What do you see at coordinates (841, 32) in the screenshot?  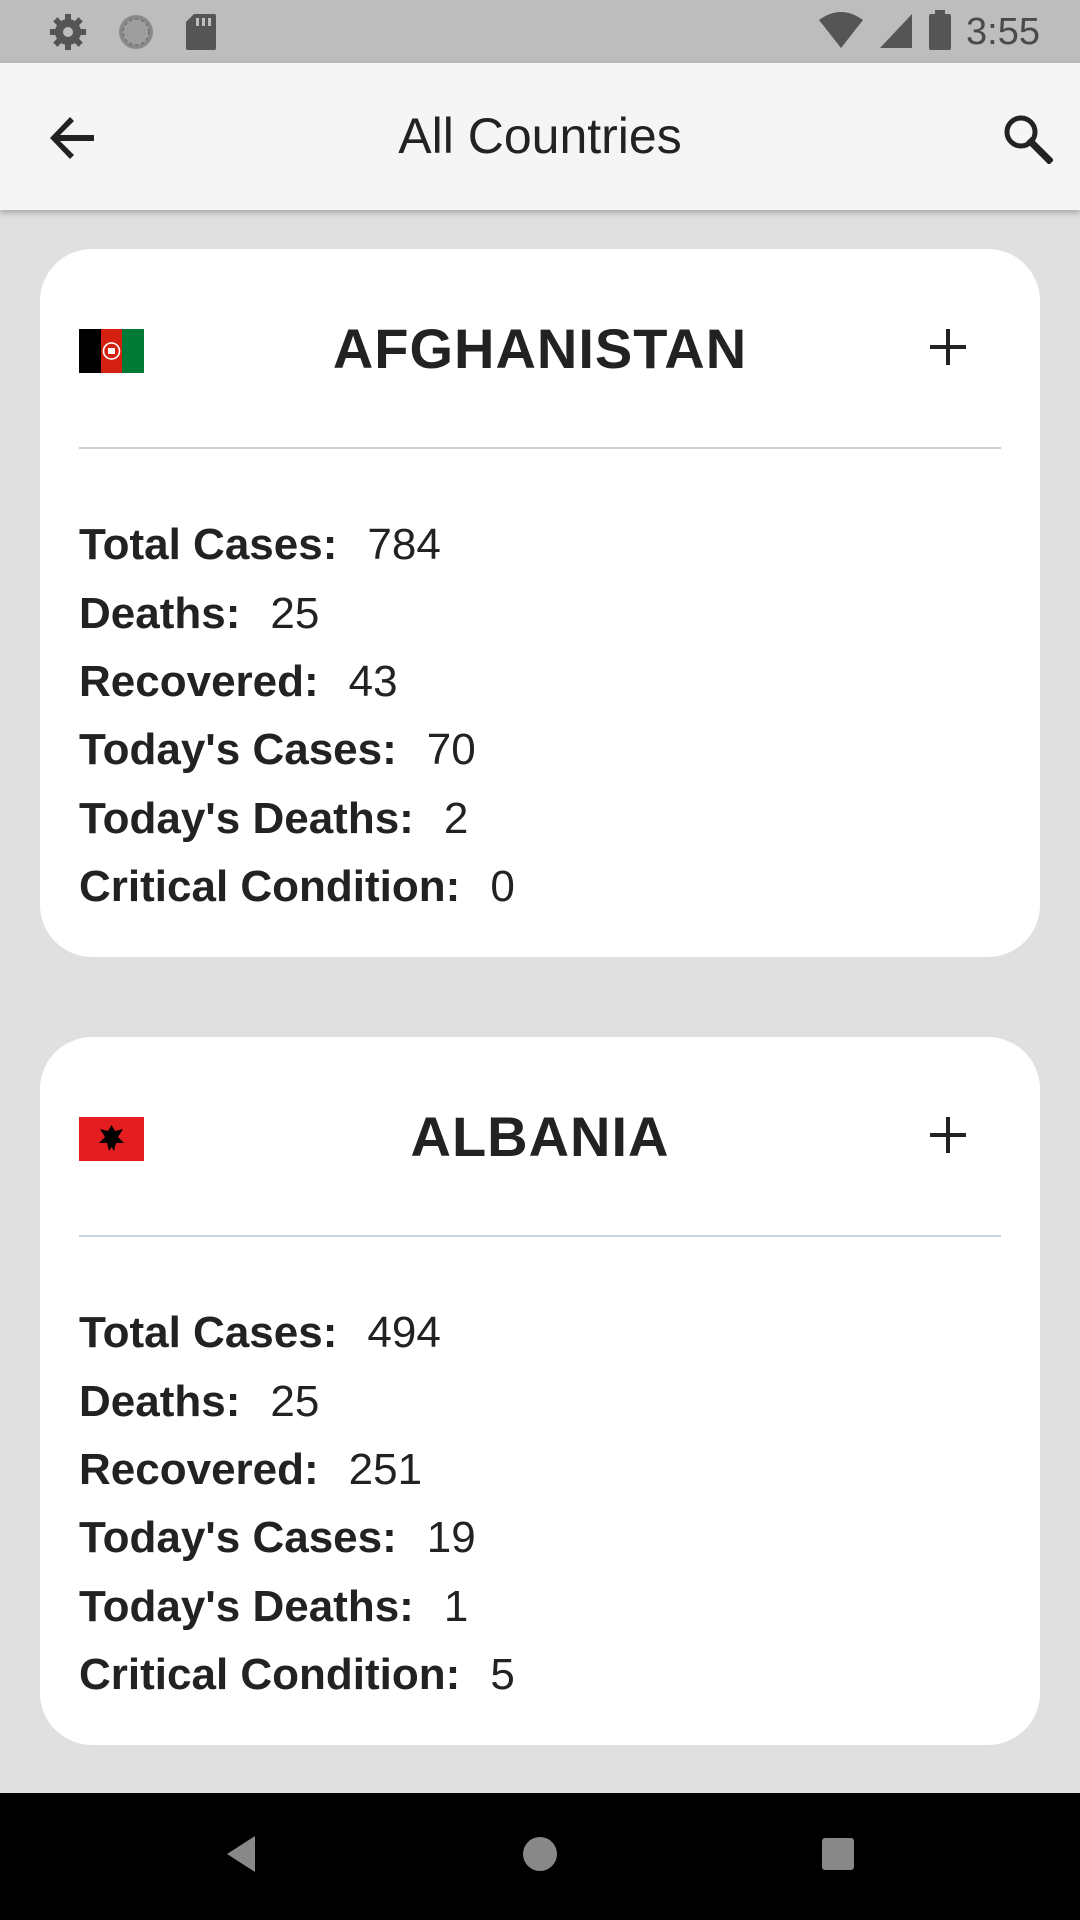 I see `wifi-icon` at bounding box center [841, 32].